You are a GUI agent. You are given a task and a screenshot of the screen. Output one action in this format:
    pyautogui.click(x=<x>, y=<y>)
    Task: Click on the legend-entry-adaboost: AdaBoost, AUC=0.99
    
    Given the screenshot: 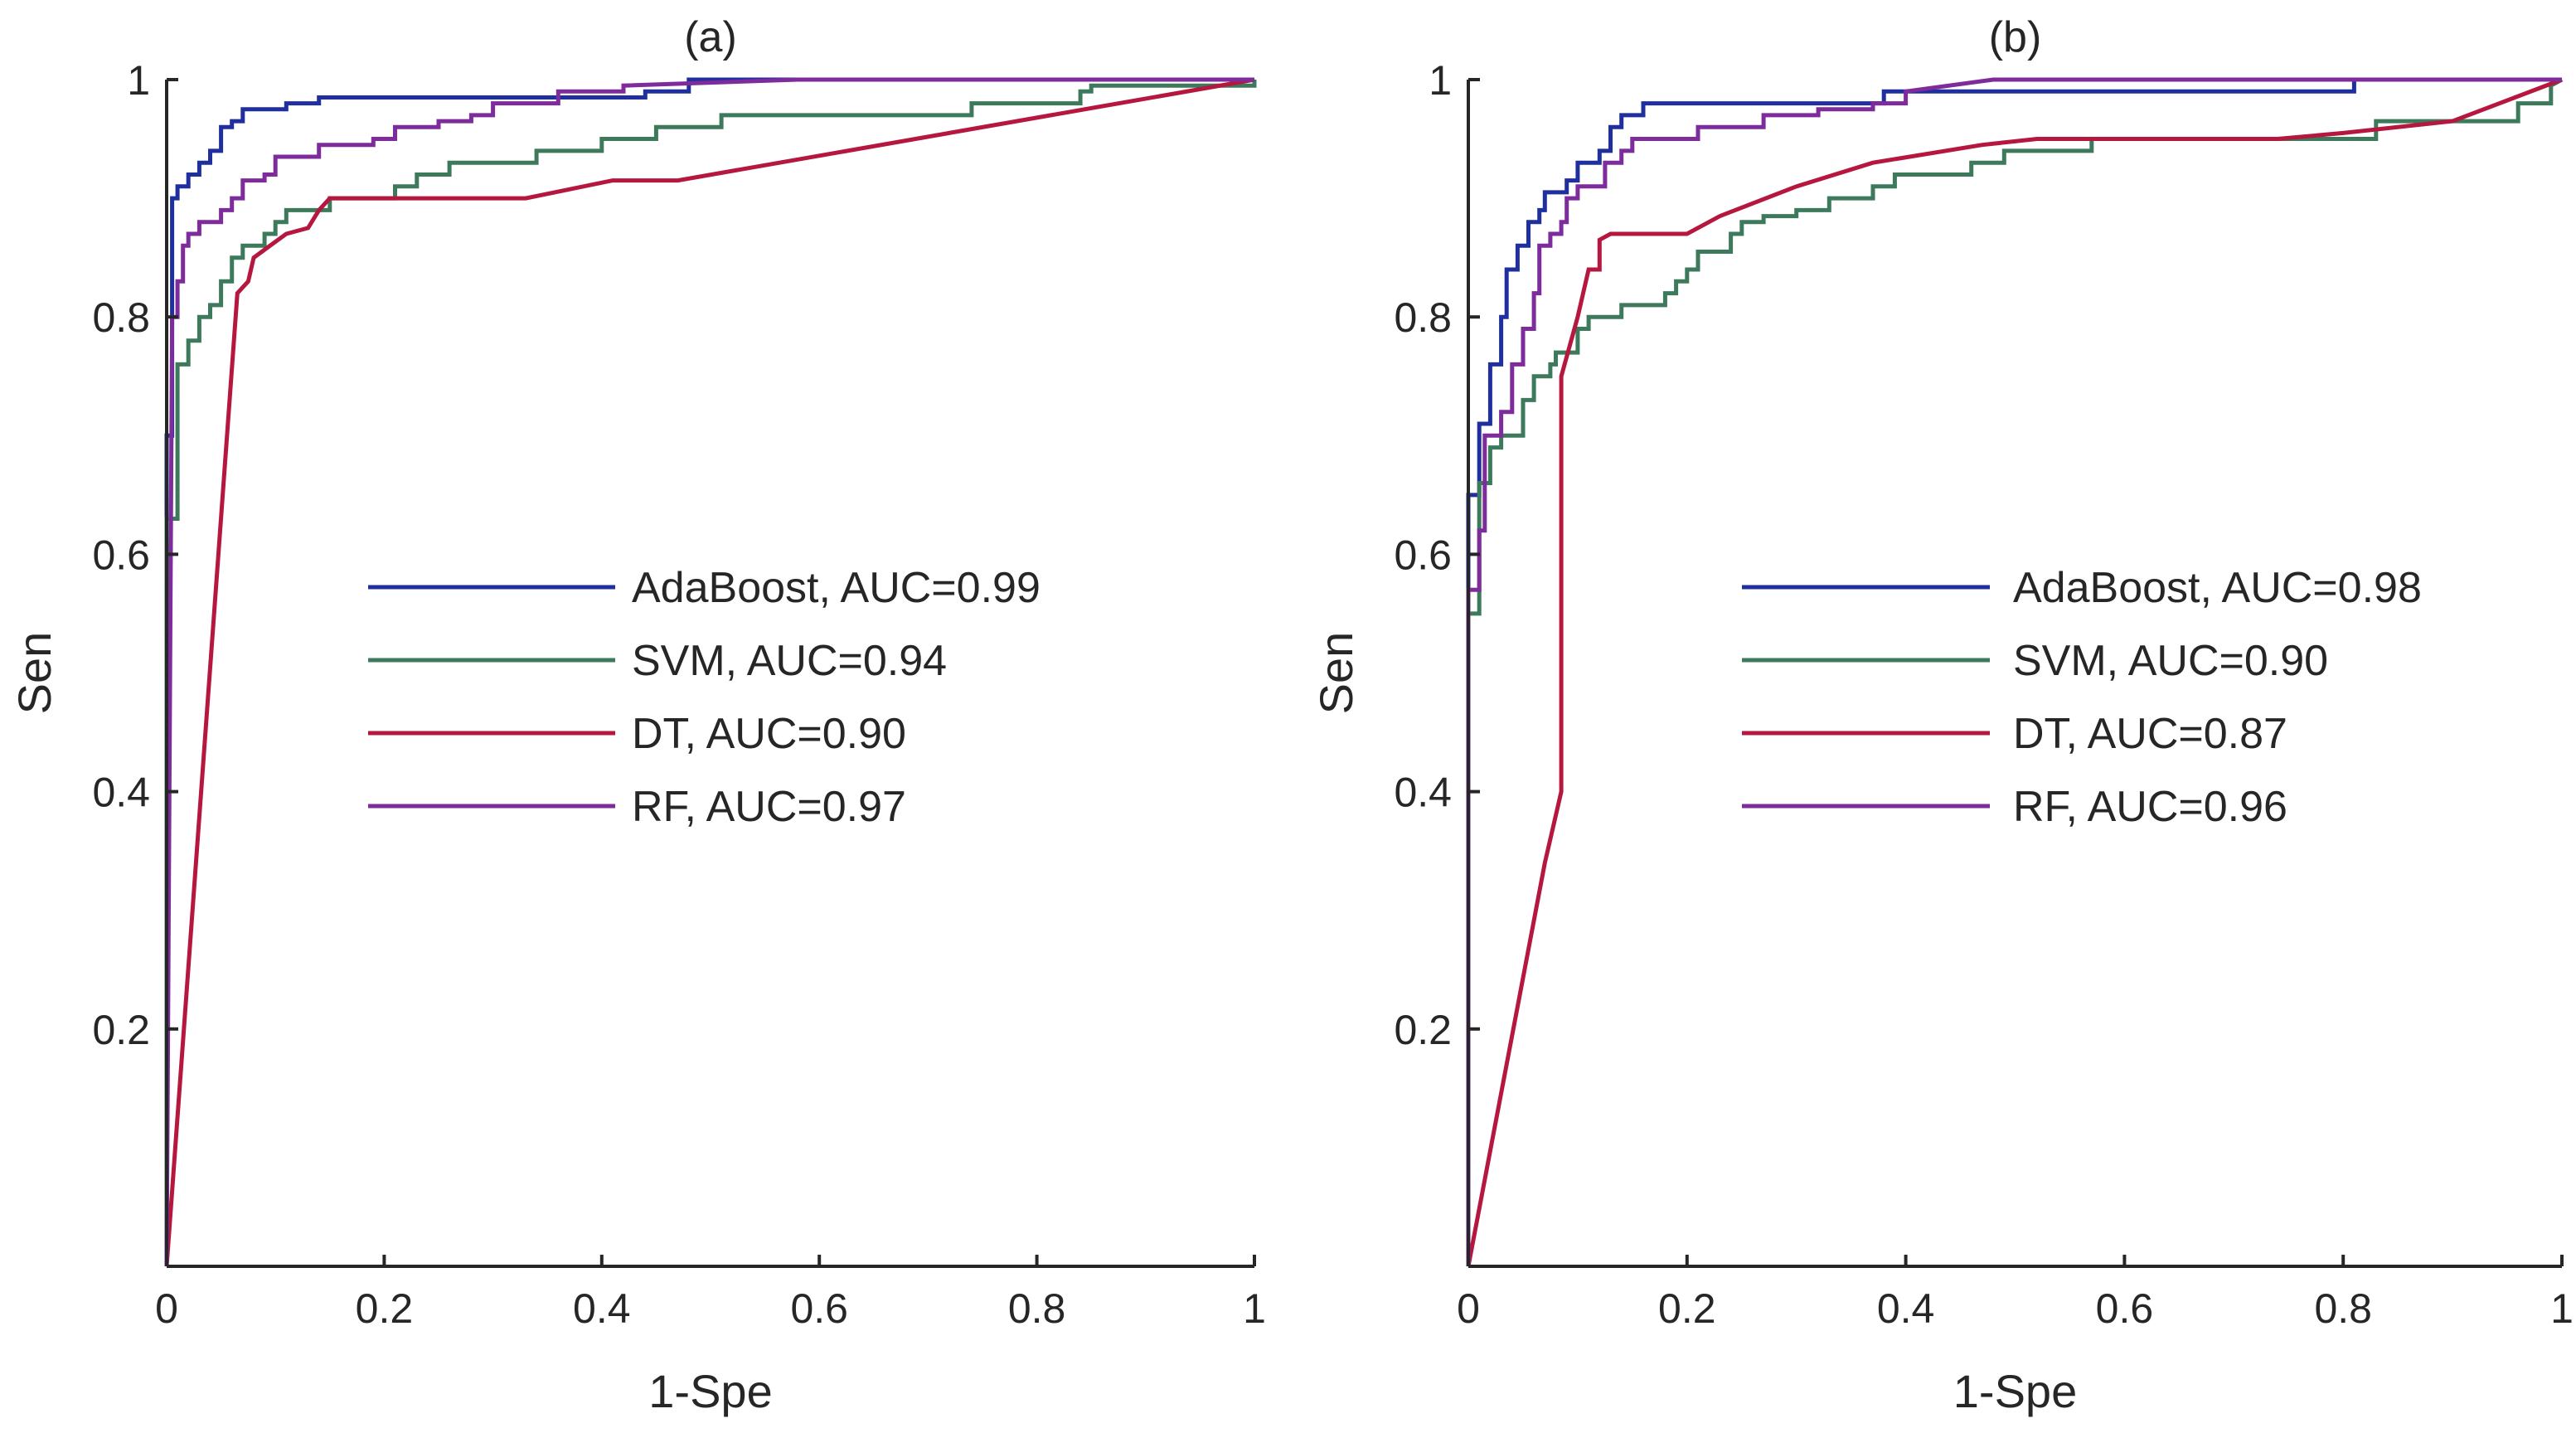 What is the action you would take?
    pyautogui.click(x=704, y=588)
    